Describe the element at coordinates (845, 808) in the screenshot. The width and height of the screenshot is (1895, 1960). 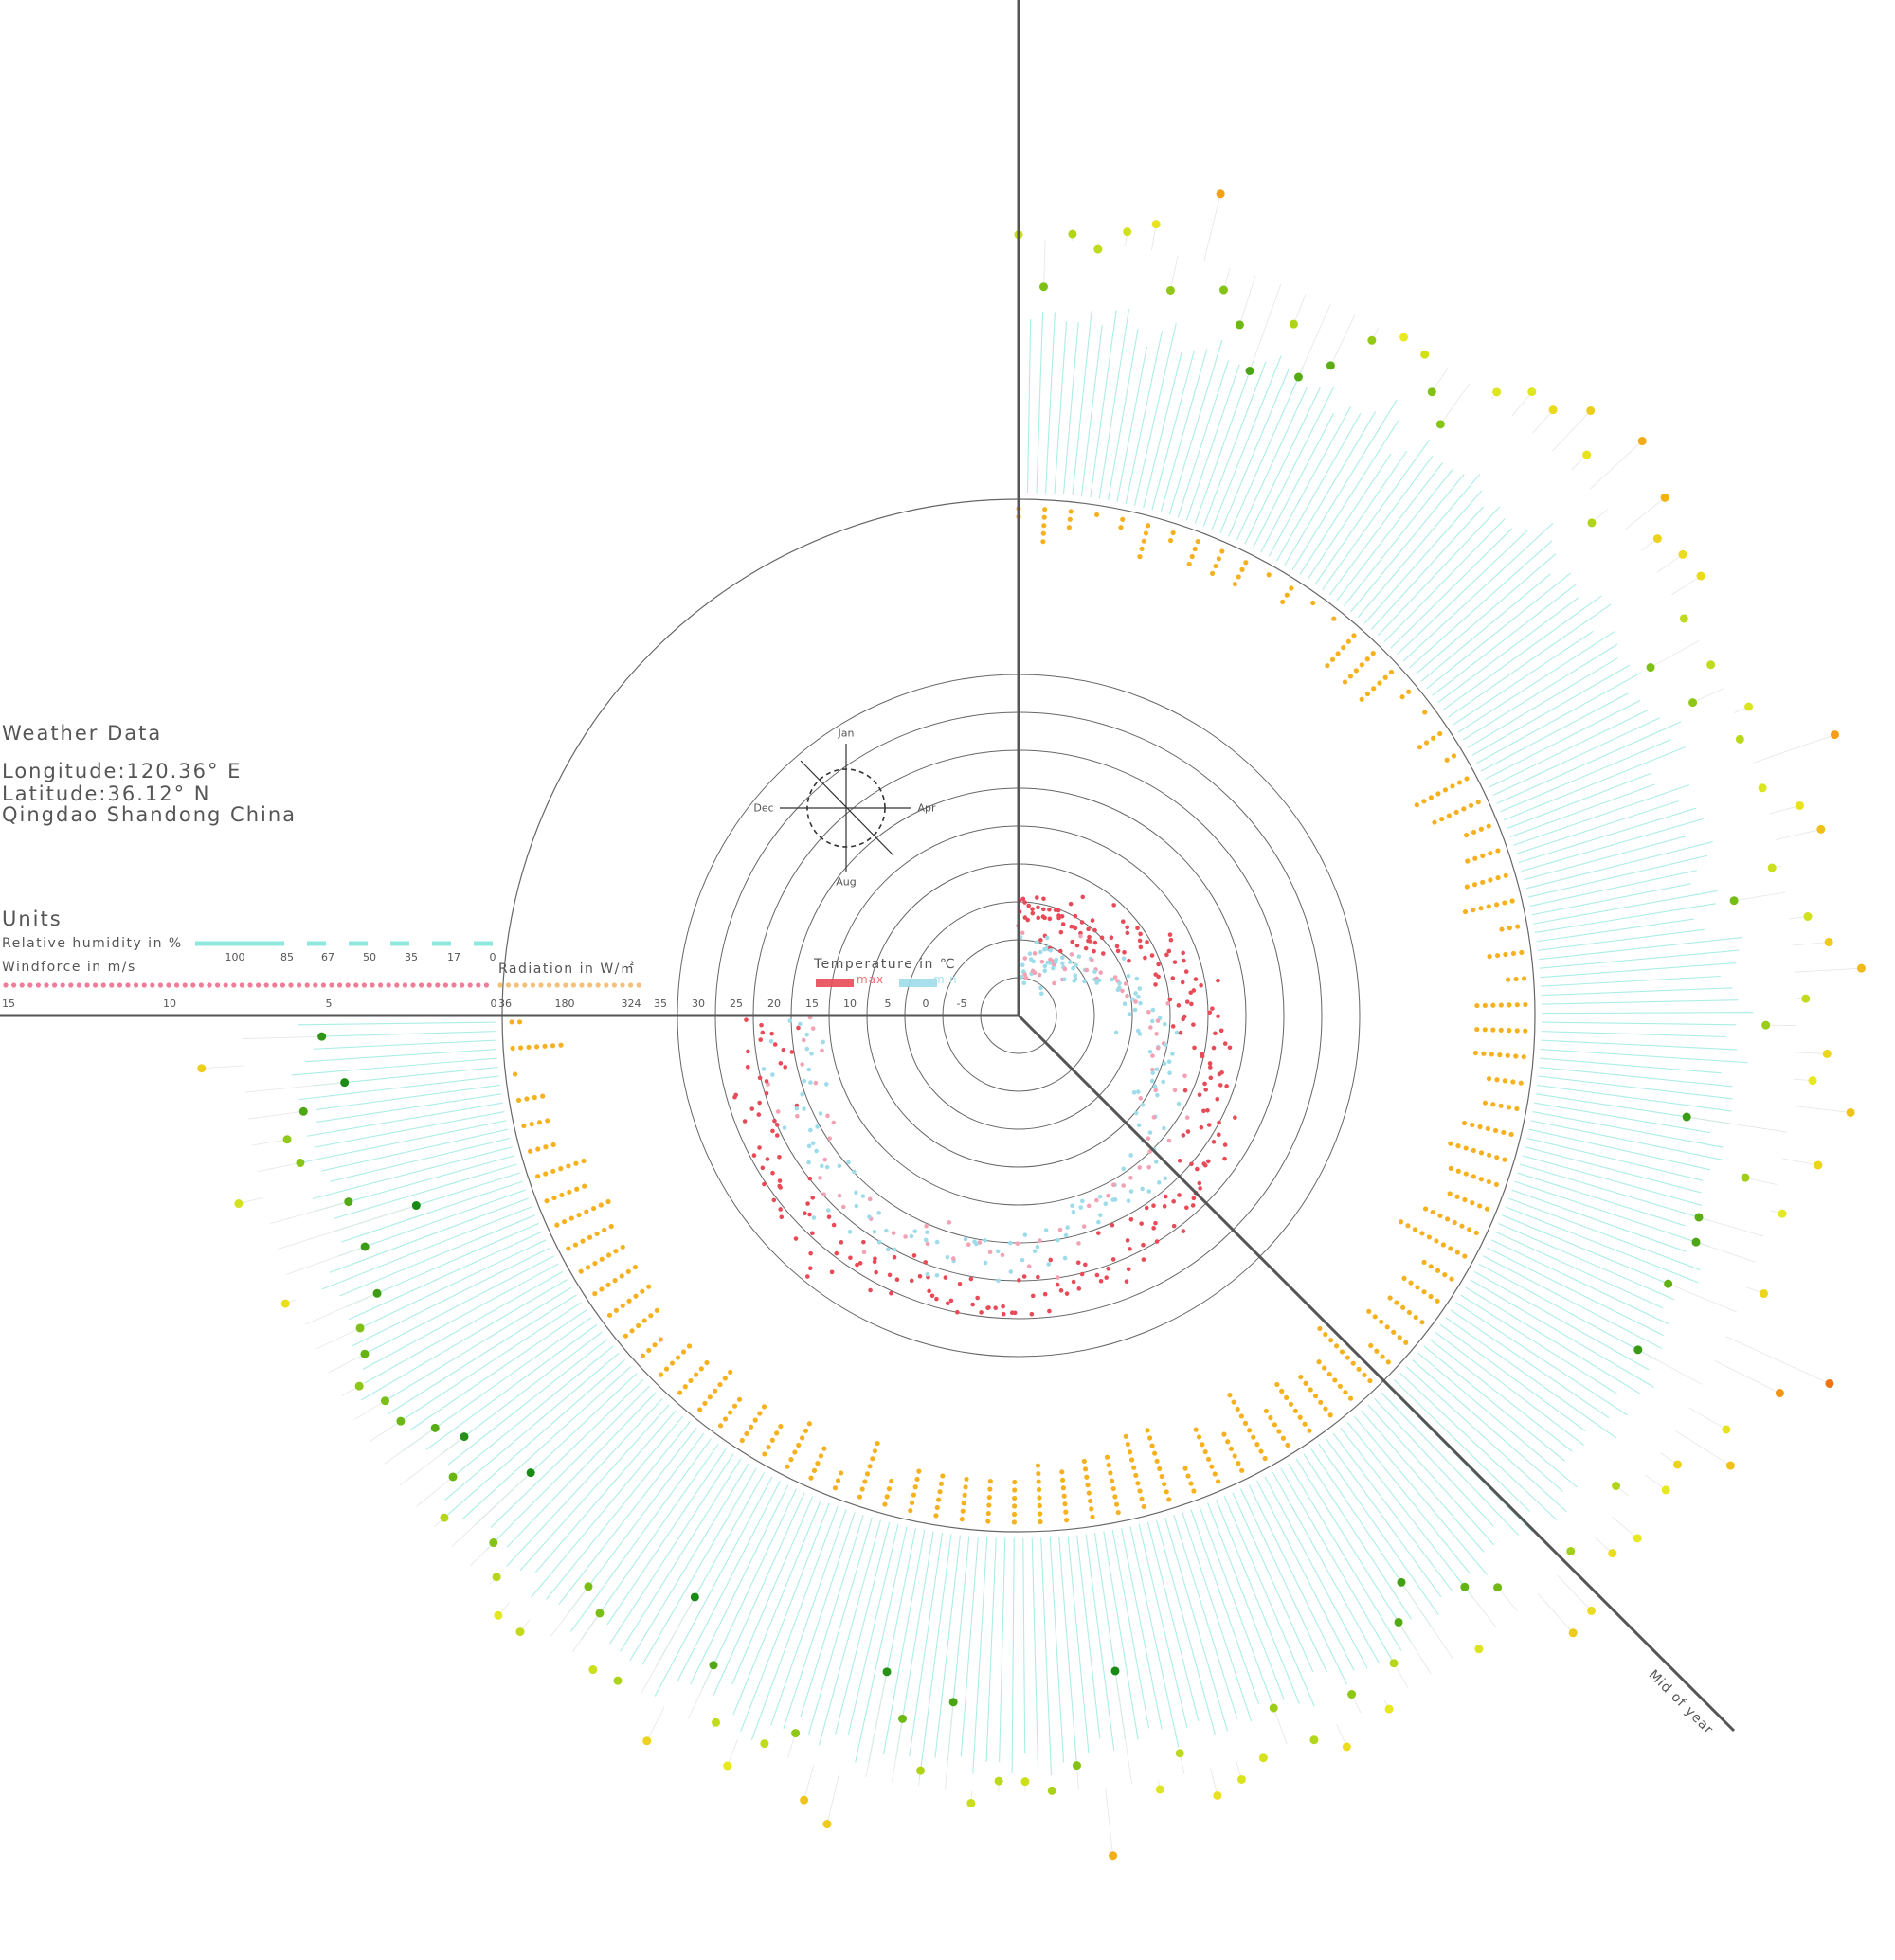
I see `compass-graphic` at that location.